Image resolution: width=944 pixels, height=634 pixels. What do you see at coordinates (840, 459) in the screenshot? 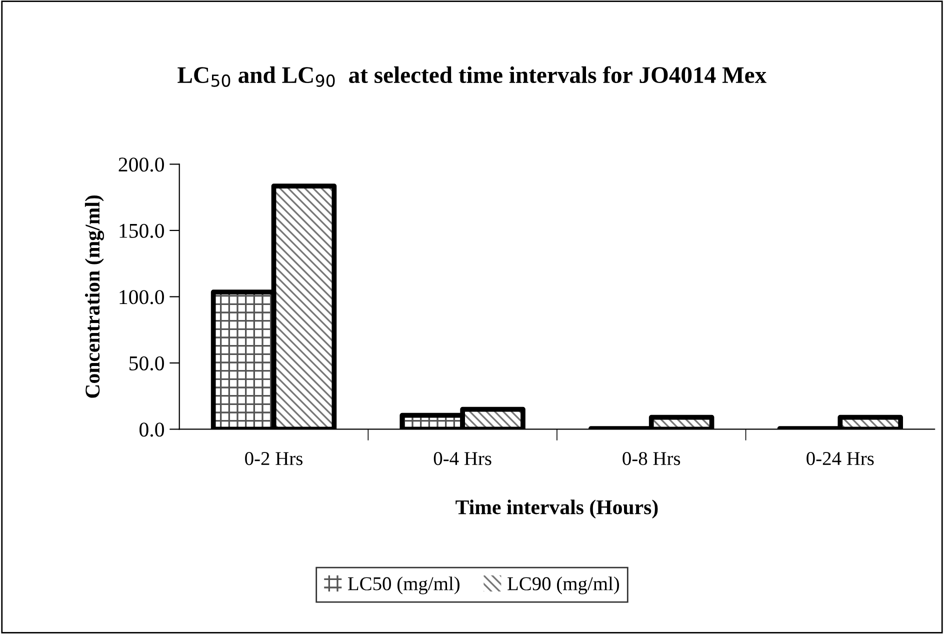
I see `x-tick-label: 0-24 Hrs` at bounding box center [840, 459].